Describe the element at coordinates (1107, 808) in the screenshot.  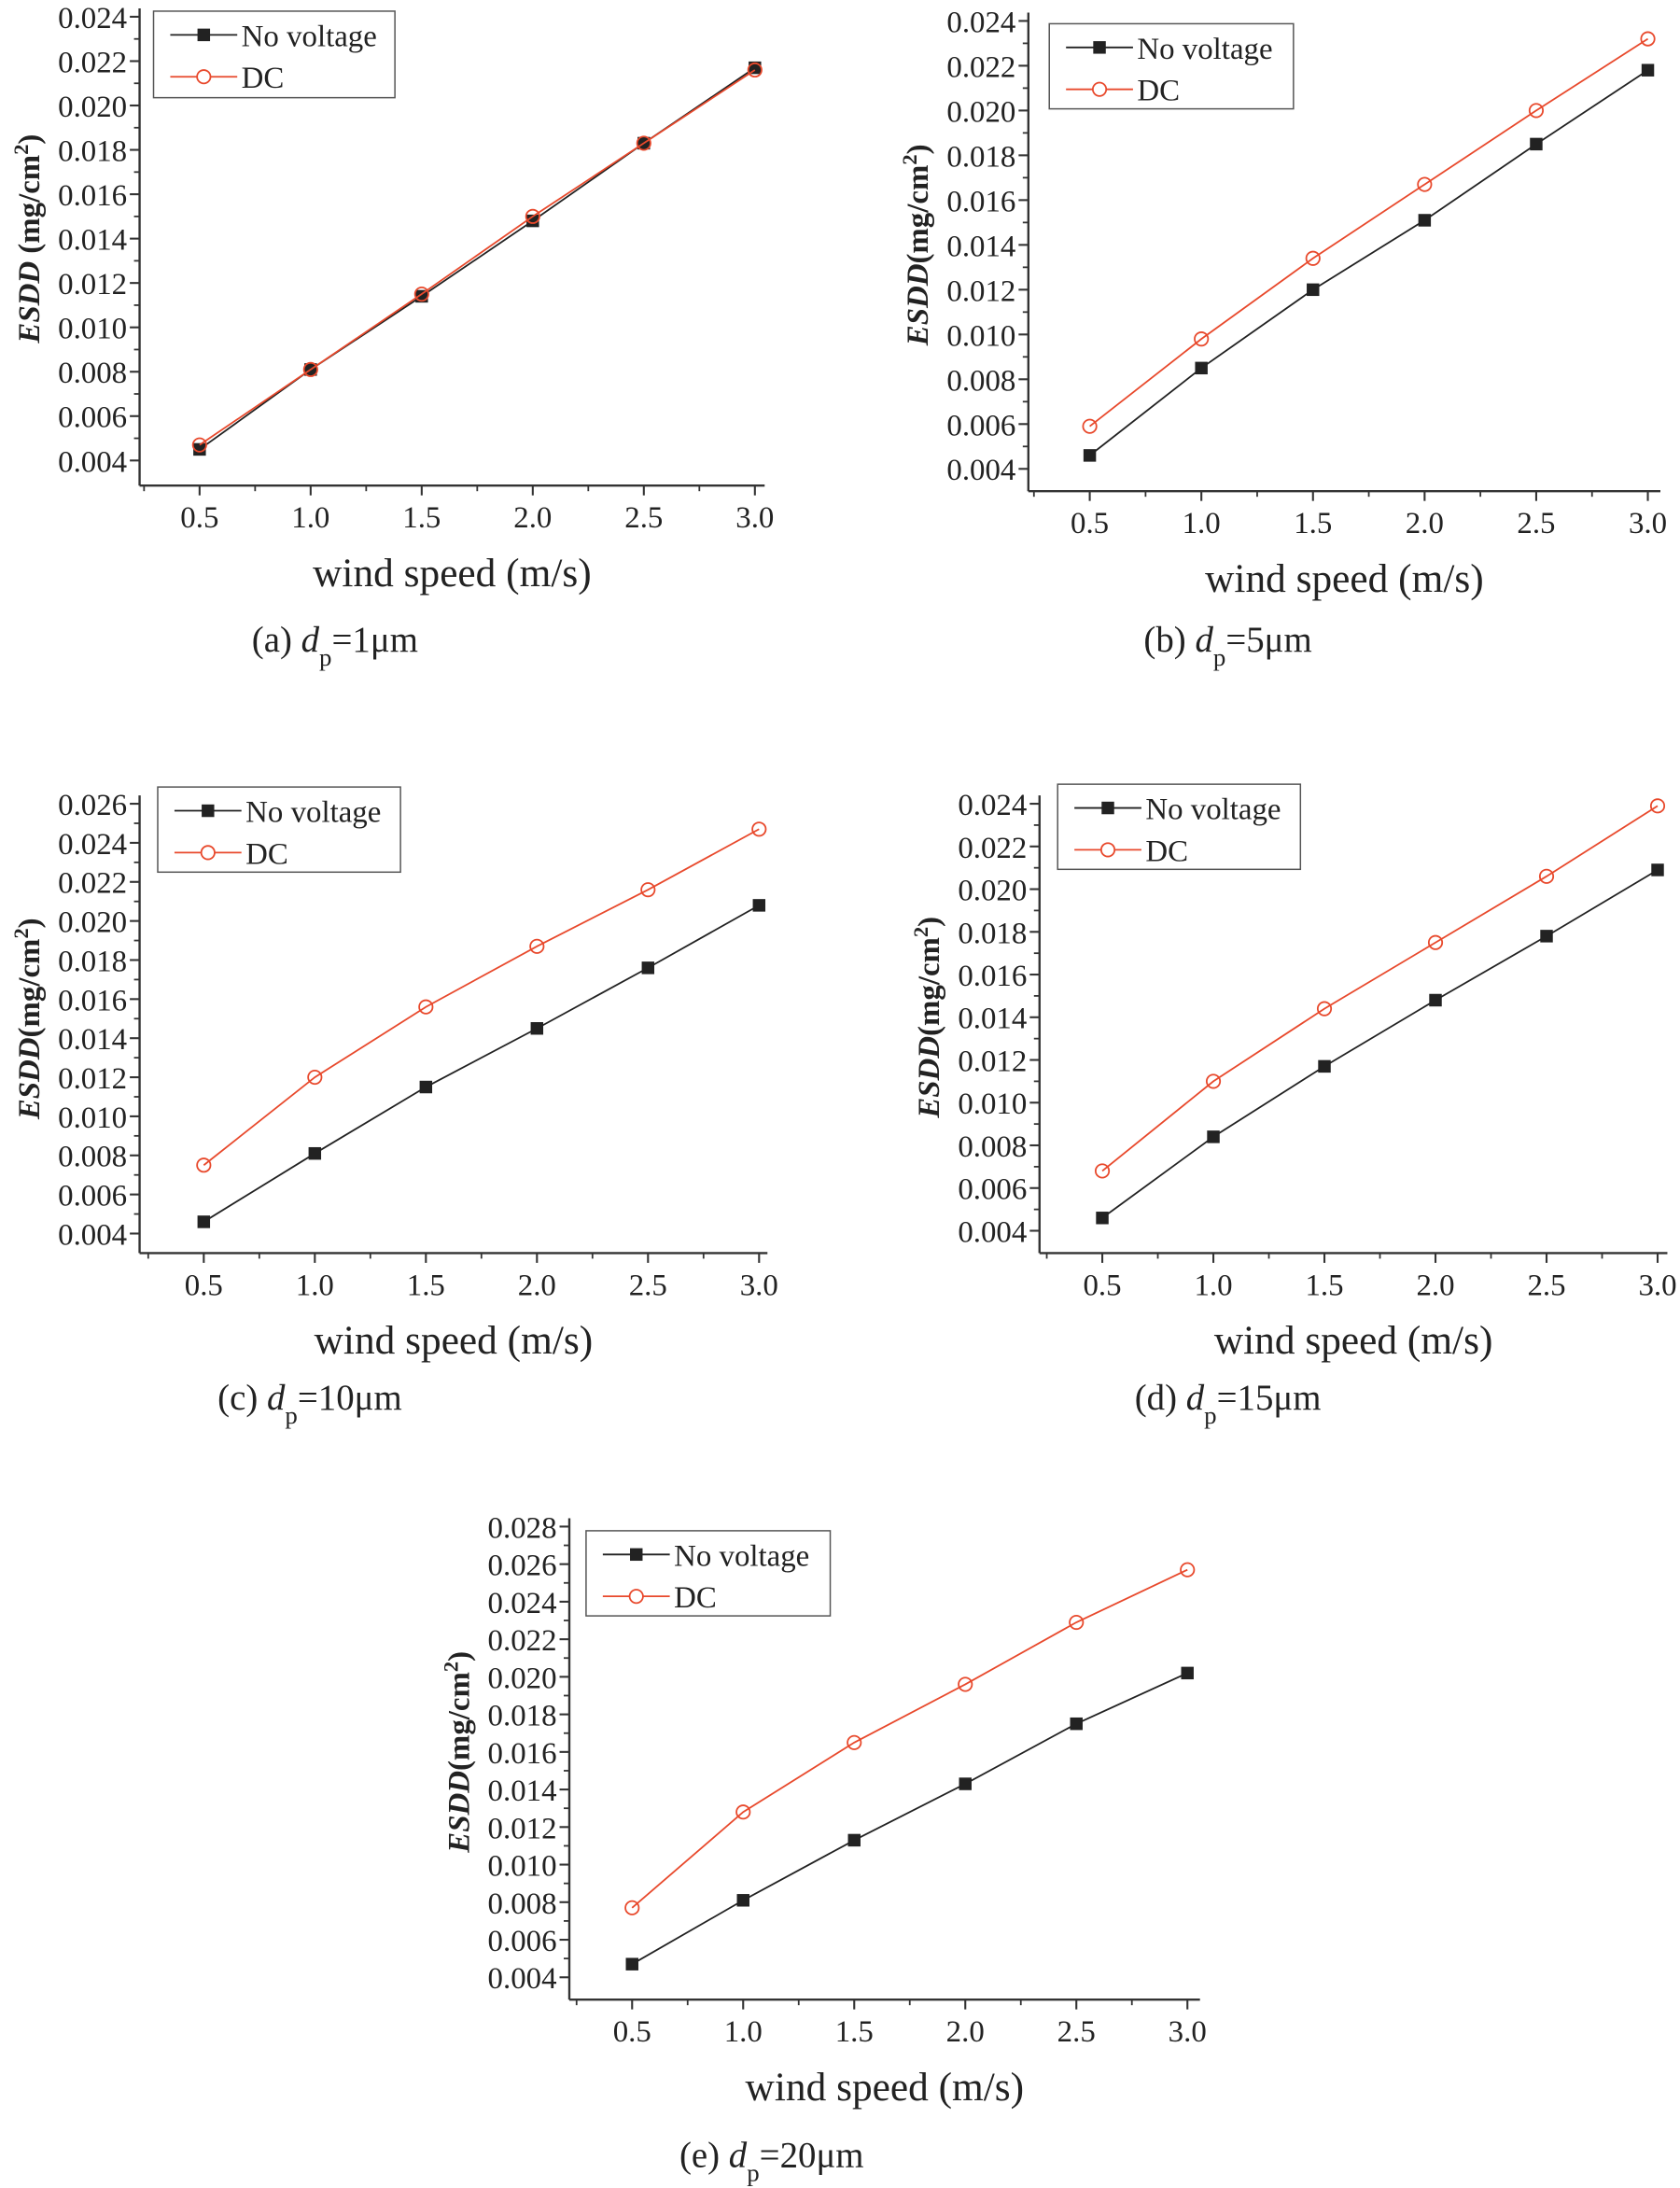
I see `legend-marker-no-voltage` at that location.